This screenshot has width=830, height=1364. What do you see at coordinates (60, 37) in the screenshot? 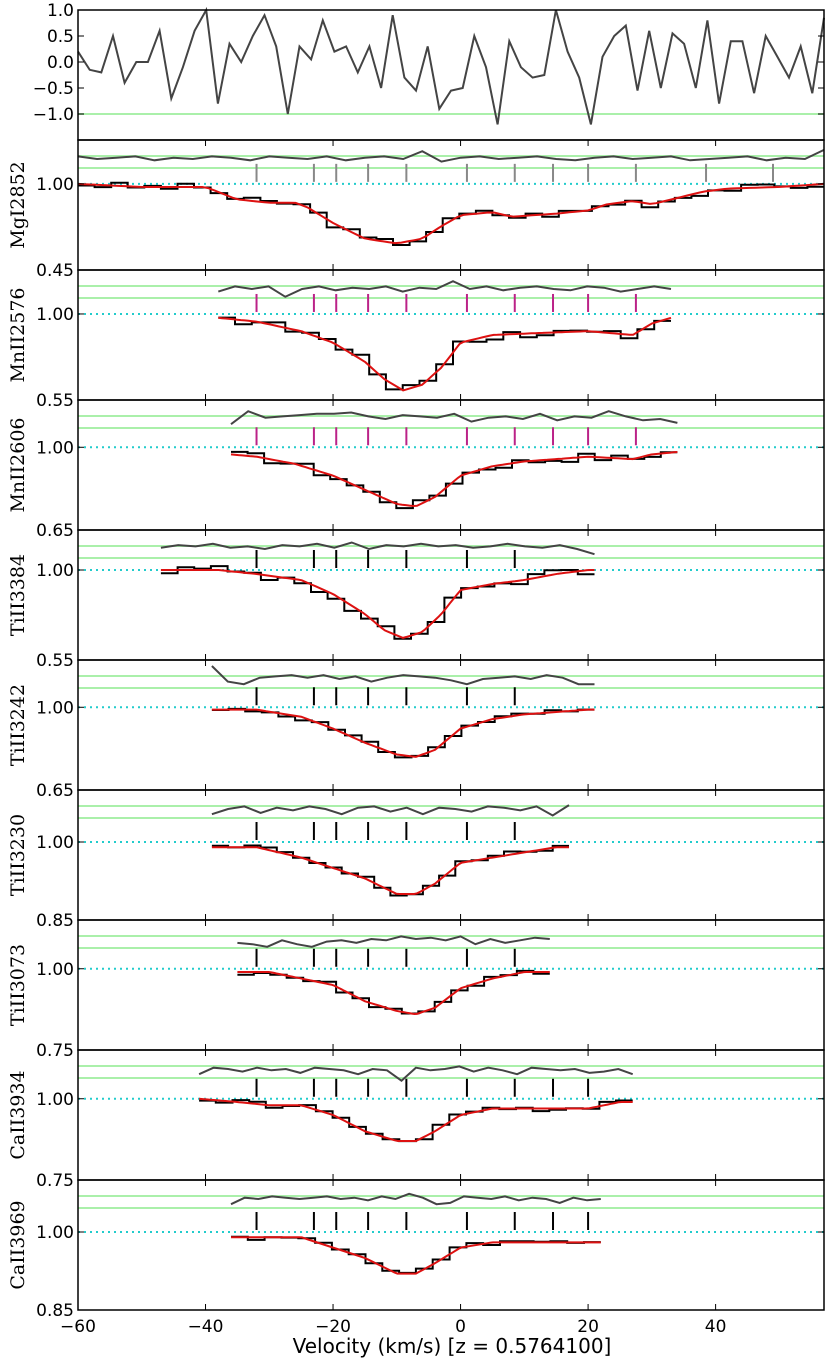
I see `residual-y-tick-label: 0.5` at bounding box center [60, 37].